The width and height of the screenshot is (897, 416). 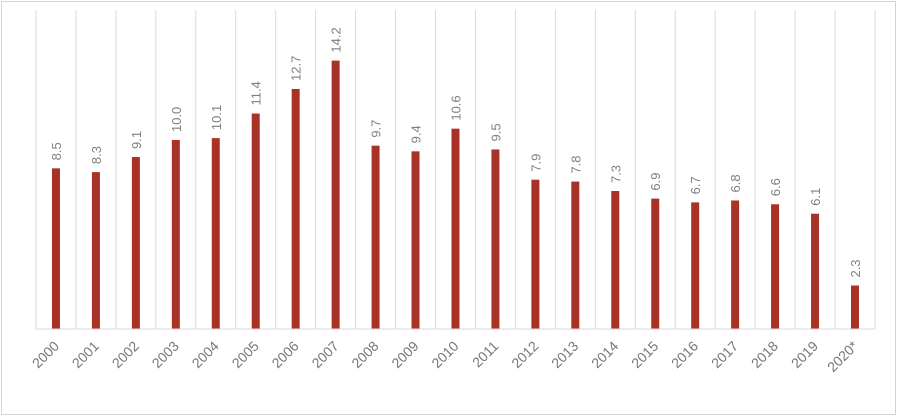 I want to click on x-tick-label: 2015, so click(x=644, y=354).